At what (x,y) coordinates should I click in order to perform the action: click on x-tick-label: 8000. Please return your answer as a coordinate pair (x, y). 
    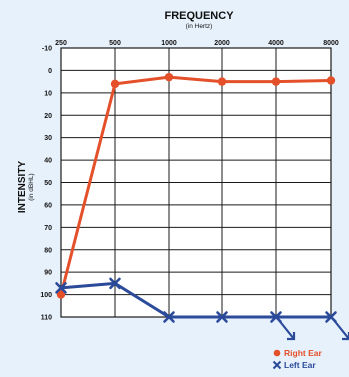
    Looking at the image, I should click on (331, 43).